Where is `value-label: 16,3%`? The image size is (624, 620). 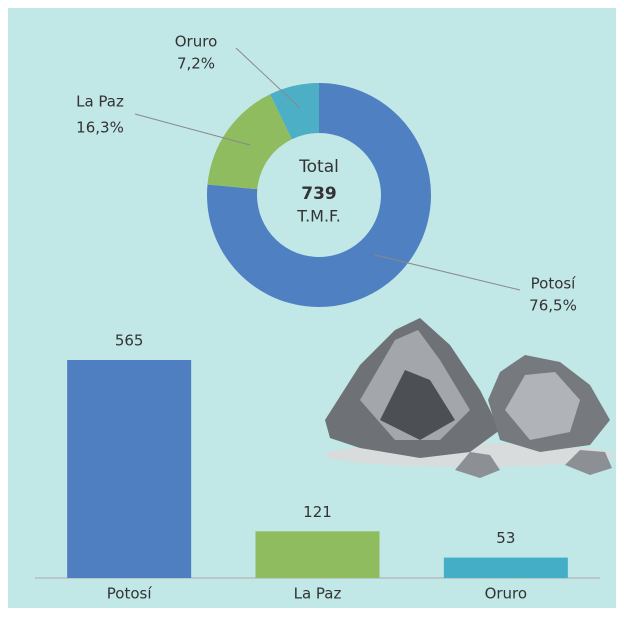
value-label: 16,3% is located at coordinates (100, 128).